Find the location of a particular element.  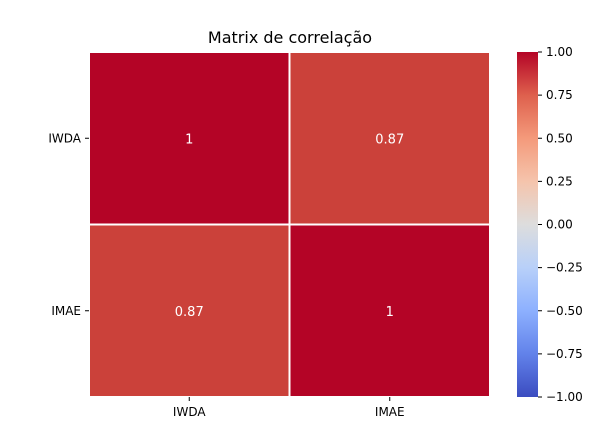

x-tick-label: IMAE is located at coordinates (390, 412).